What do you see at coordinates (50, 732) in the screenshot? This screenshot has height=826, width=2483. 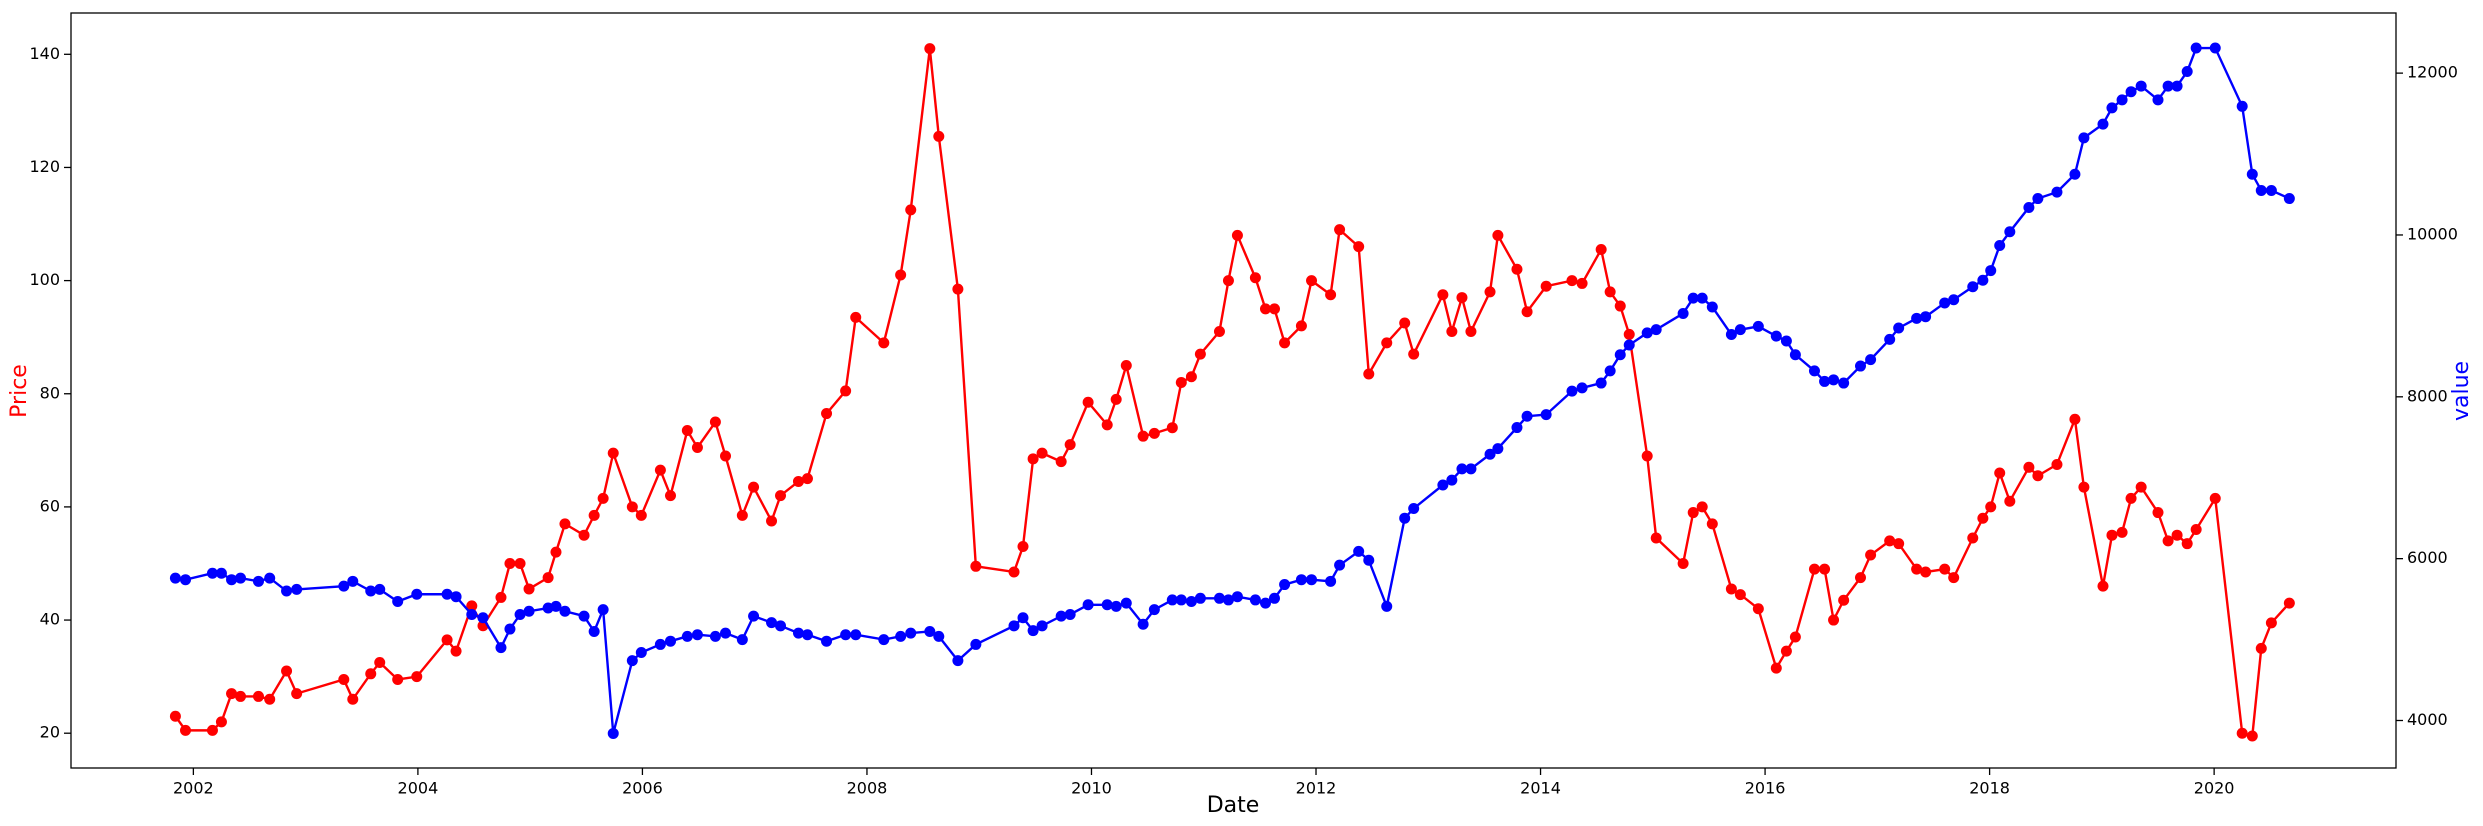 I see `y-tick-label: 20` at bounding box center [50, 732].